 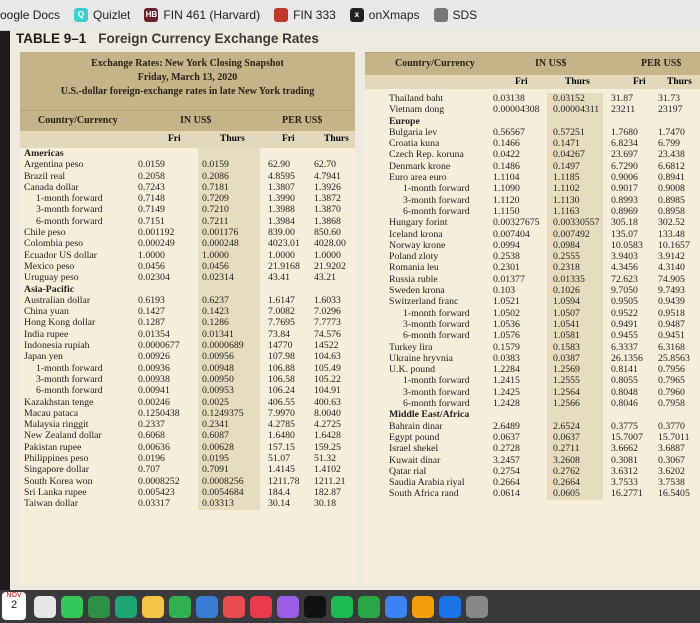 What do you see at coordinates (327, 379) in the screenshot?
I see `per-us-thurs: 105.22` at bounding box center [327, 379].